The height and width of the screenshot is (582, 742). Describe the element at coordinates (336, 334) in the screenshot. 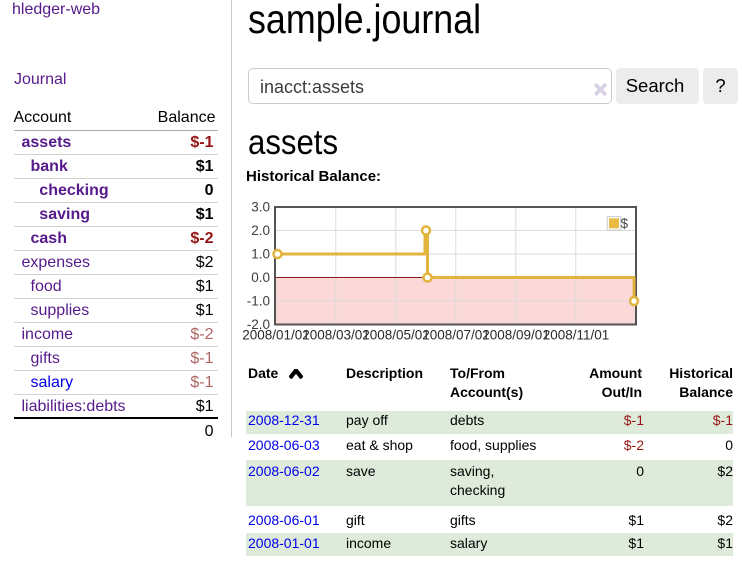

I see `svg-text: 2008/03/01` at that location.